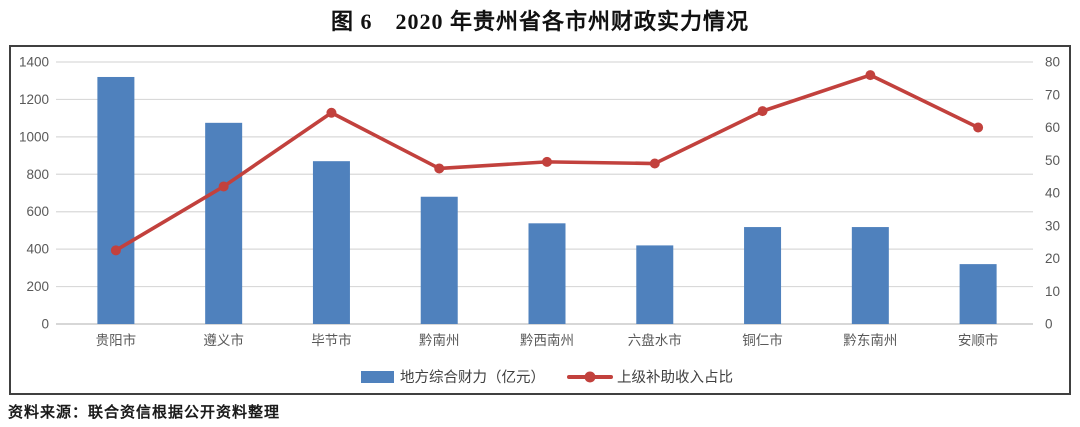 The width and height of the screenshot is (1080, 427). Describe the element at coordinates (1052, 160) in the screenshot. I see `y-right-tick-label: 50` at that location.